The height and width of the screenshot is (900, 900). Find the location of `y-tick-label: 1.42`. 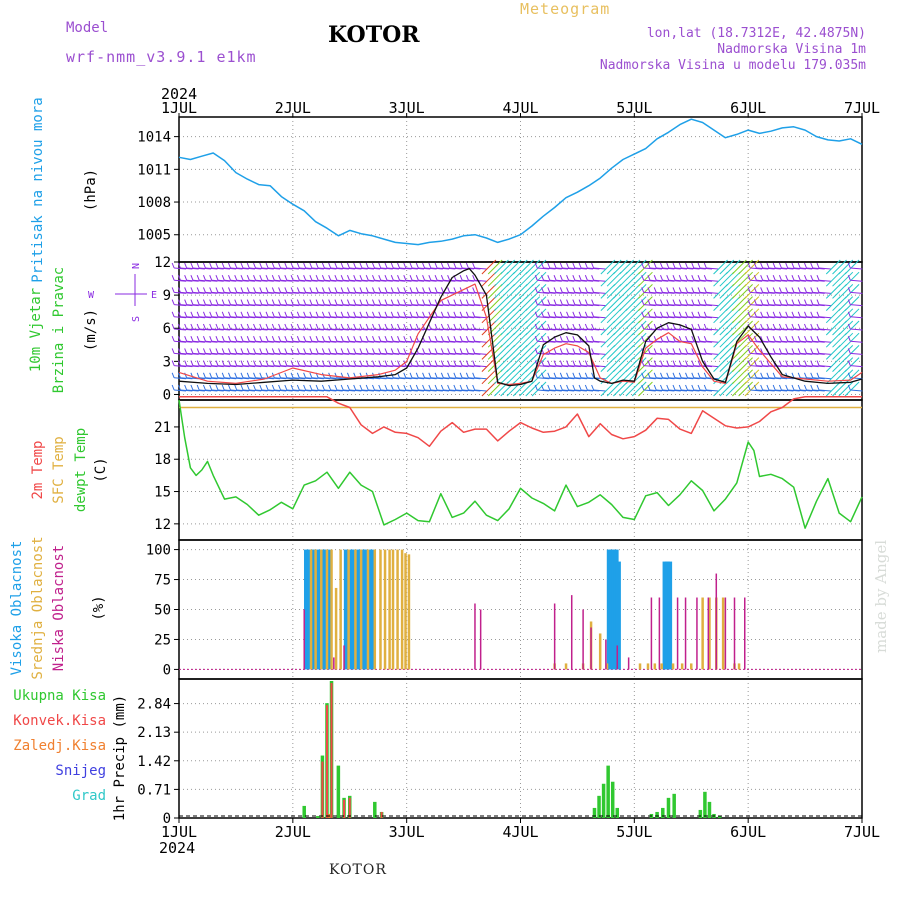

y-tick-label: 1.42 is located at coordinates (154, 762).